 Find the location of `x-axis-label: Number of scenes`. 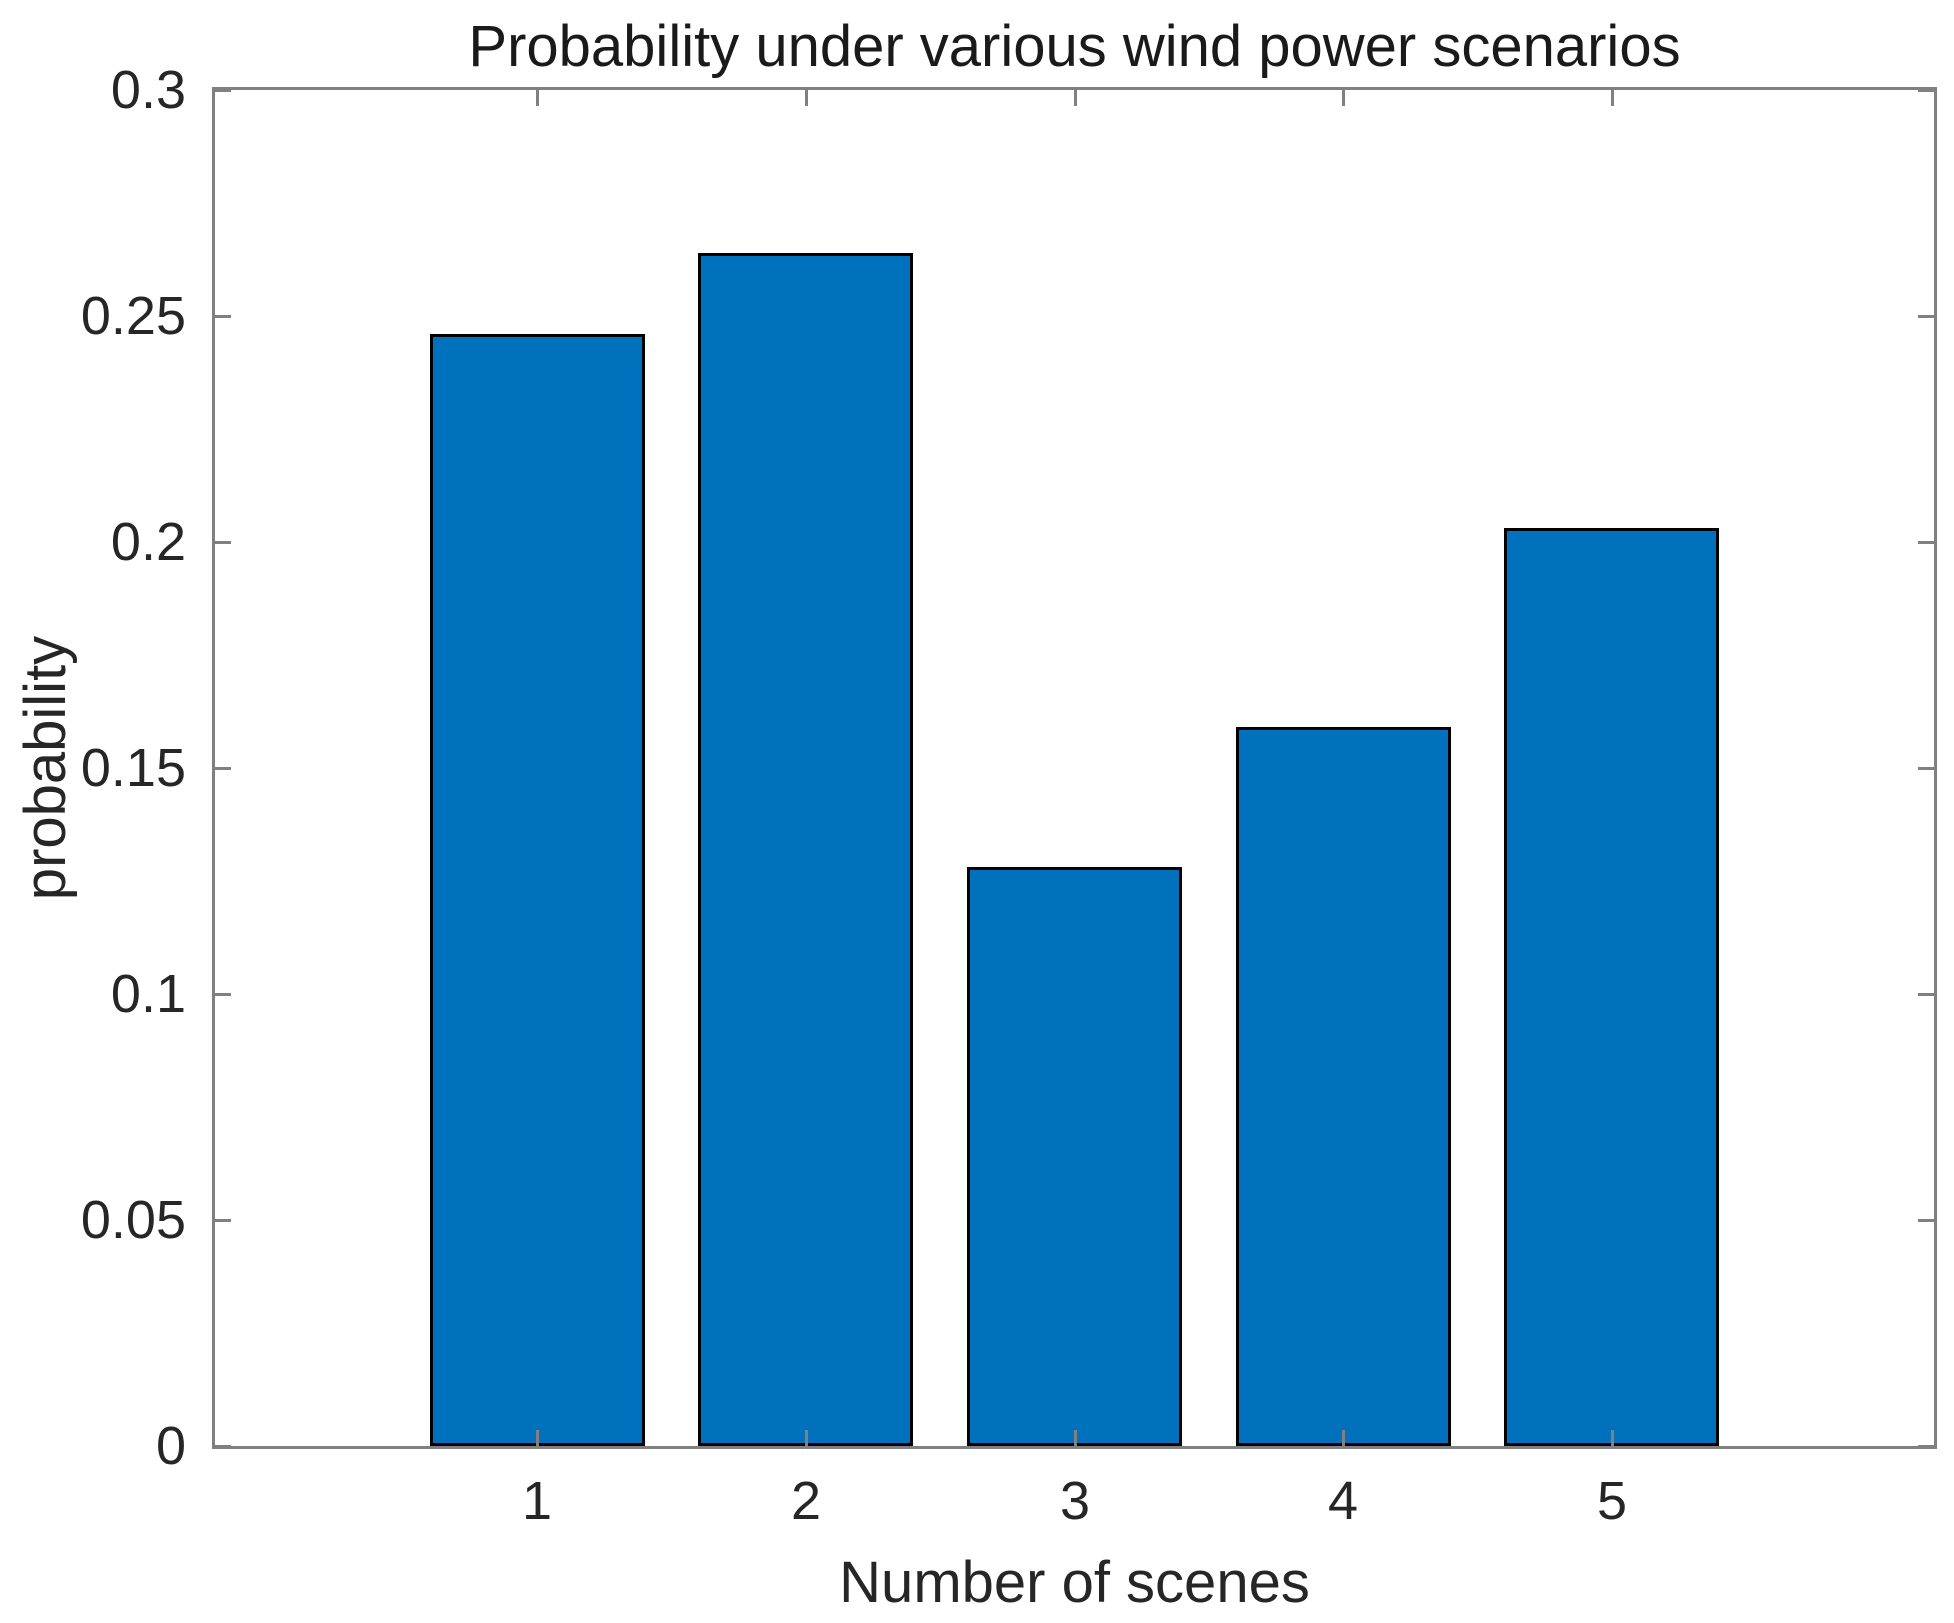

x-axis-label: Number of scenes is located at coordinates (1074, 1582).